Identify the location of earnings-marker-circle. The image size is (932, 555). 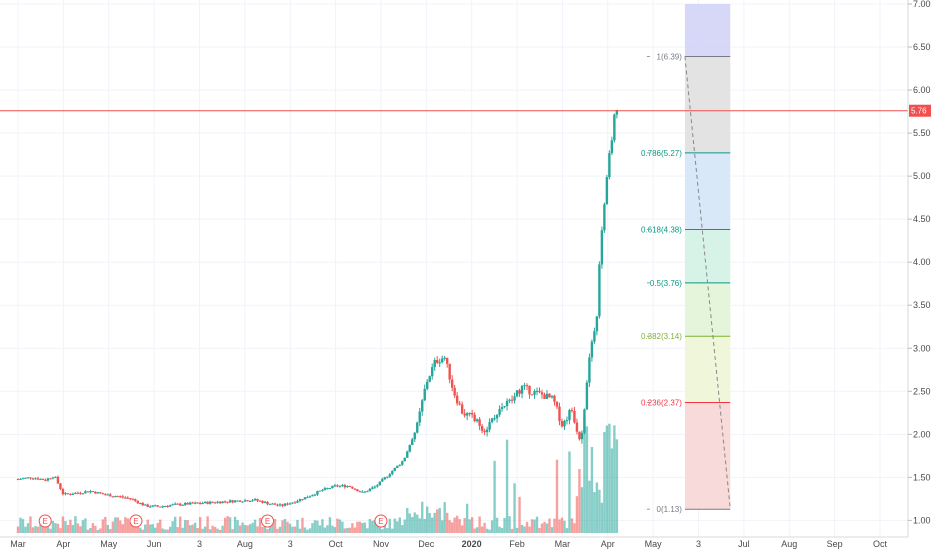
(45, 521).